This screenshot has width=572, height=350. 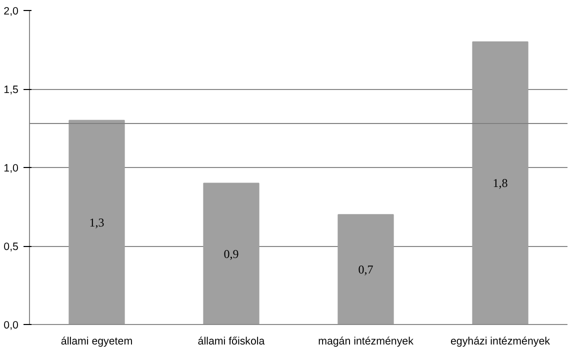 I want to click on y-tick-label: 0,5, so click(x=11, y=247).